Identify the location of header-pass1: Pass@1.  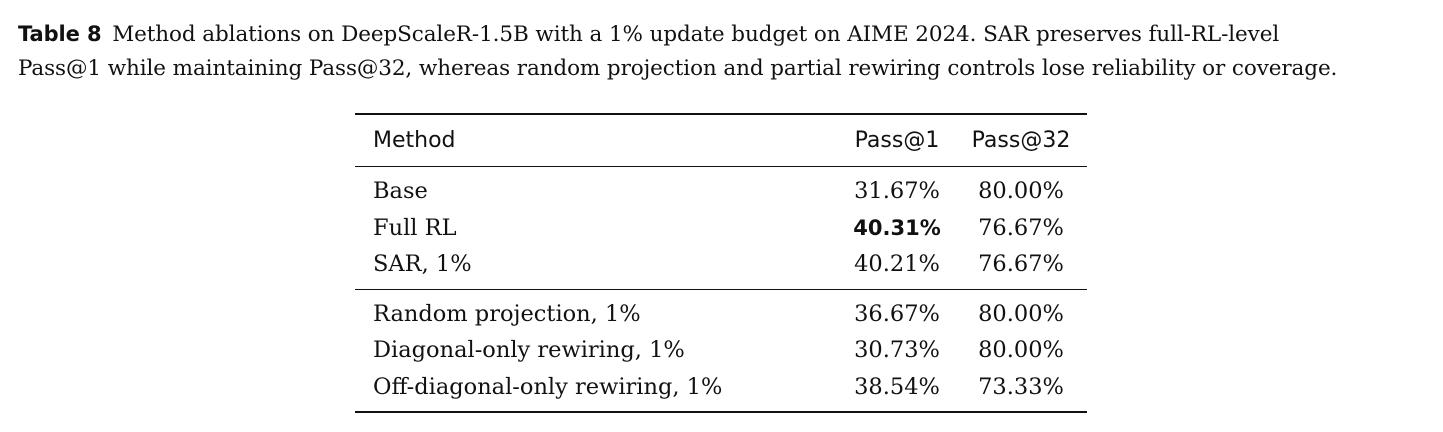
(897, 140).